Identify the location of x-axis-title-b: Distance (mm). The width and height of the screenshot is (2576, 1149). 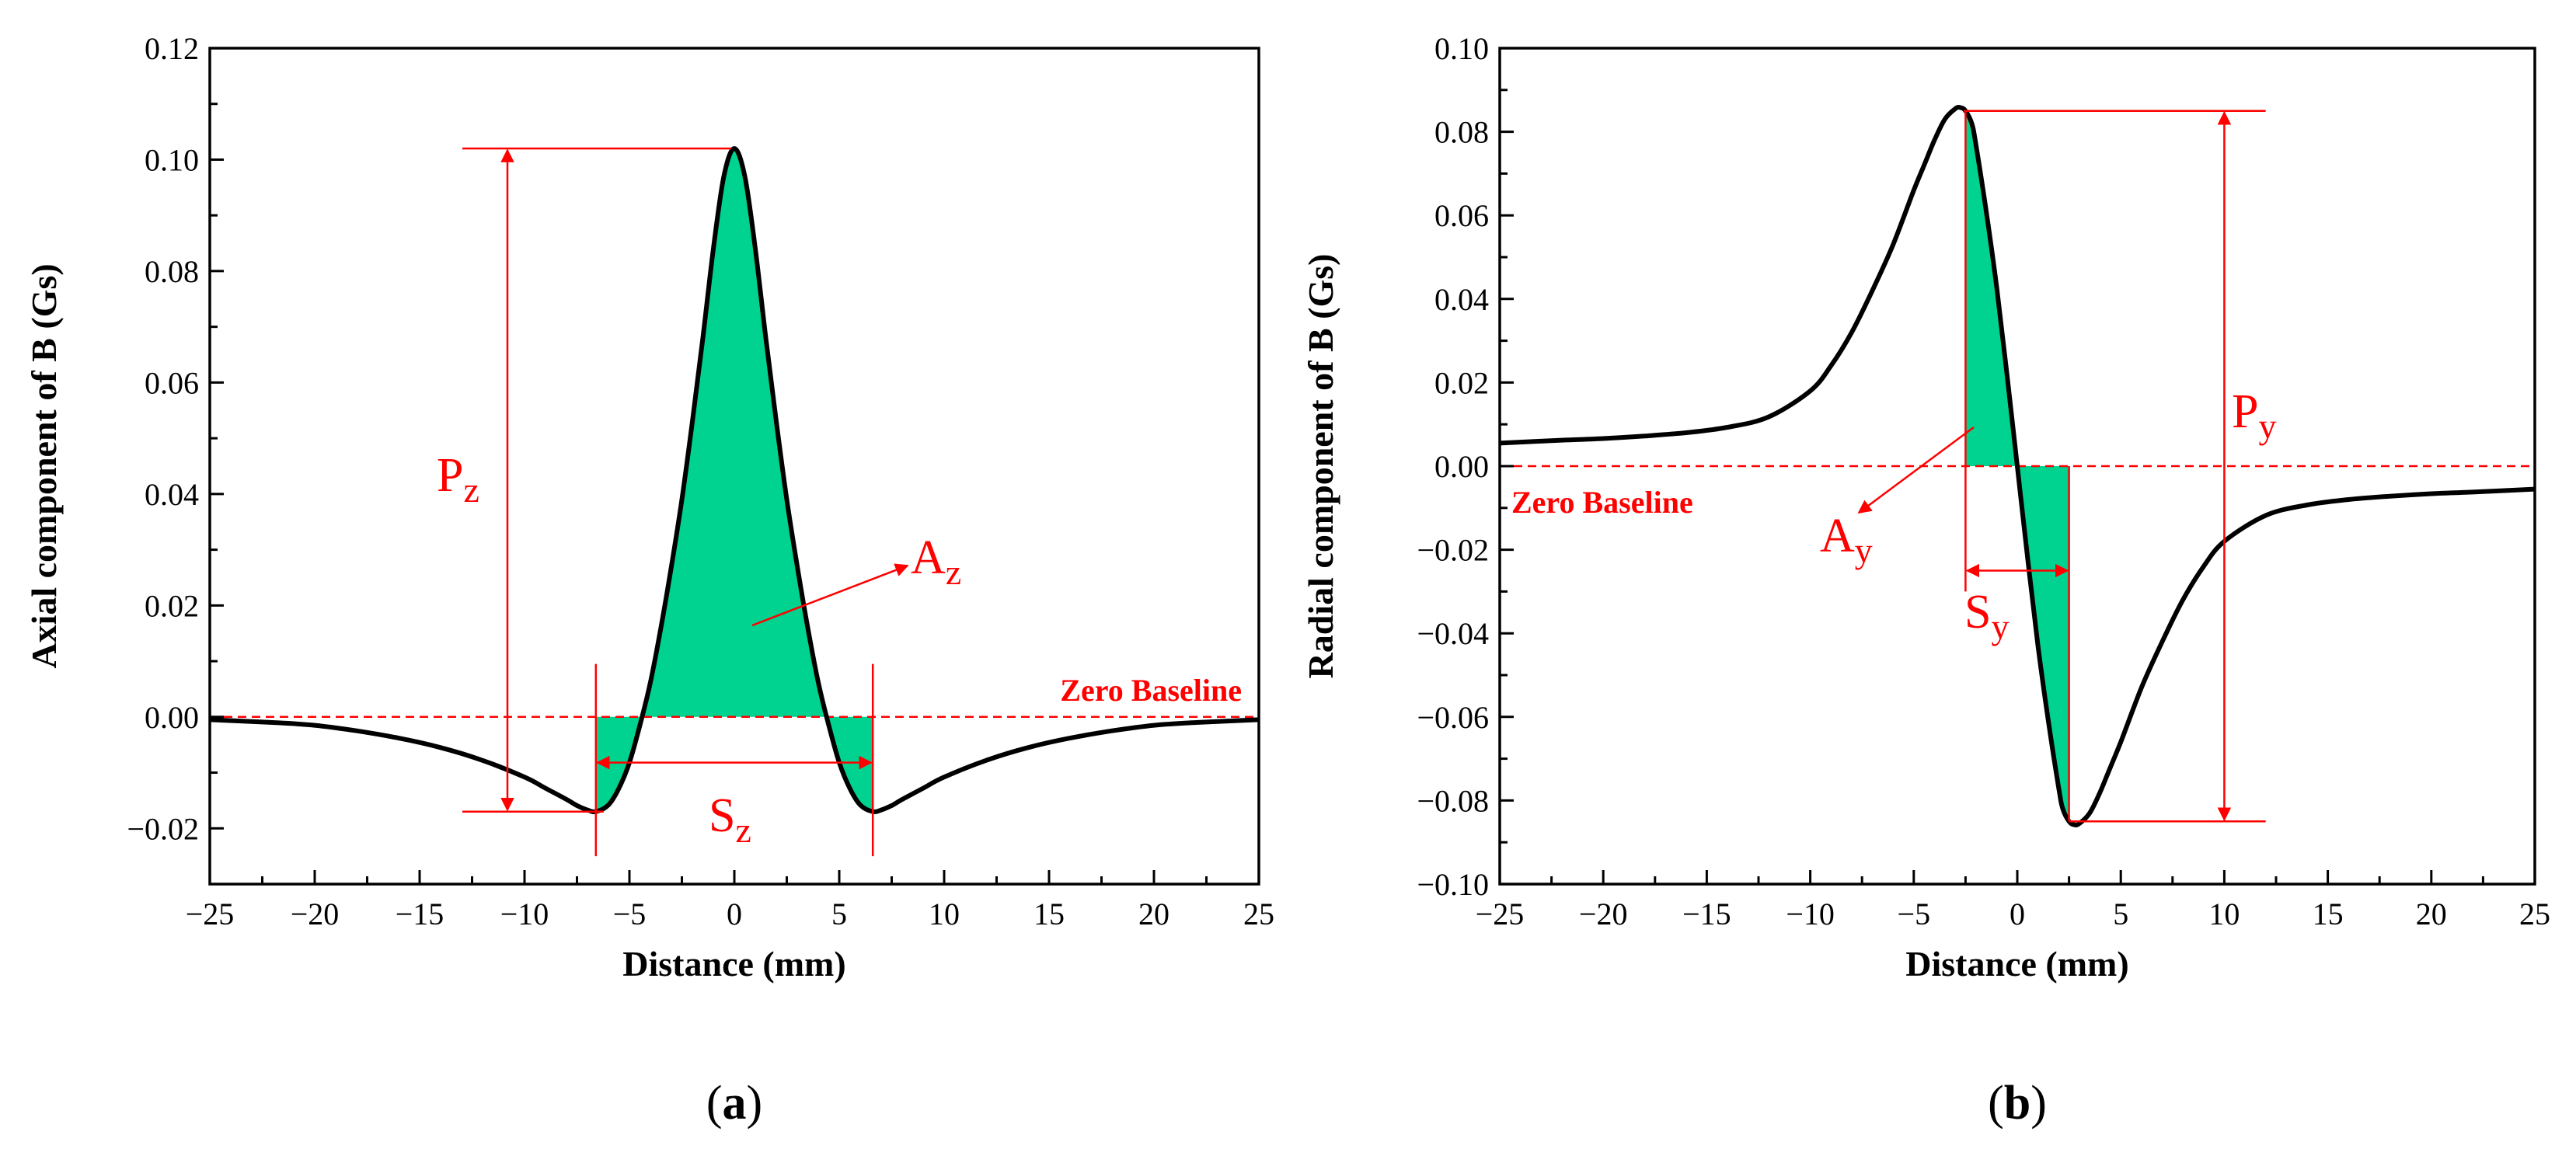
(2017, 964).